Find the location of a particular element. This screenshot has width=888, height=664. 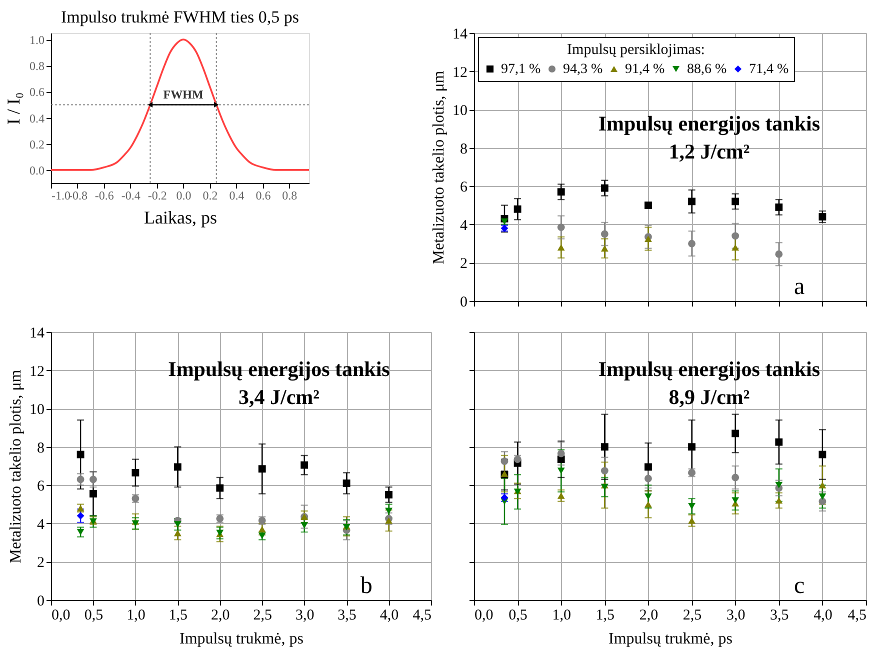

x-tick-label: -1.0 is located at coordinates (61, 195).